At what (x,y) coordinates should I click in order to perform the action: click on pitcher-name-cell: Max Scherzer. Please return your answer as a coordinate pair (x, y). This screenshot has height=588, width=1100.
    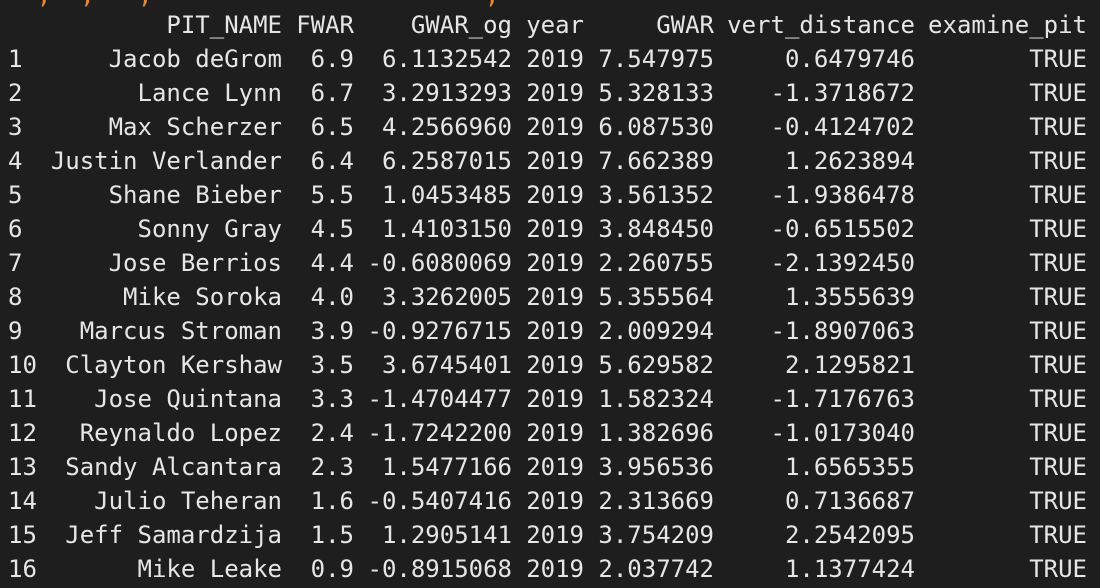
    Looking at the image, I should click on (195, 127).